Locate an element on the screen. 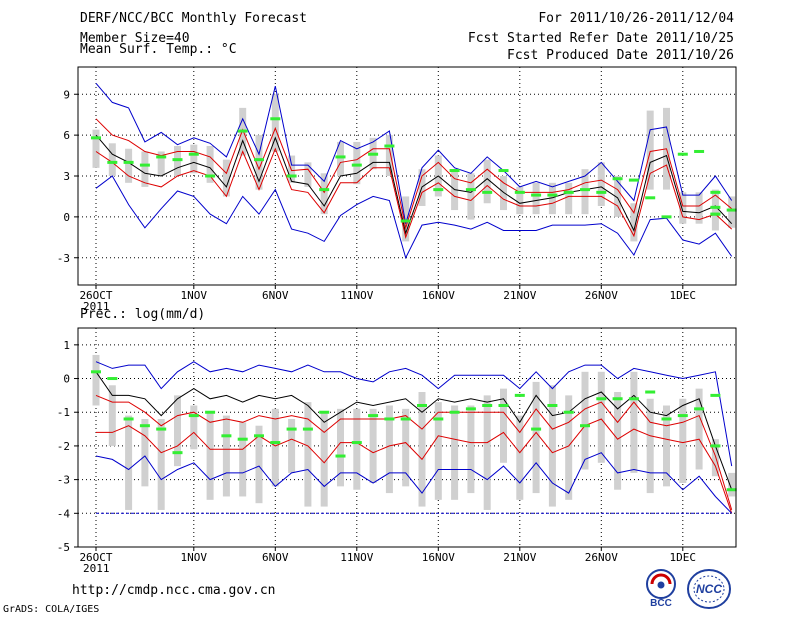 The image size is (800, 618). p1-xtick-label: 26NOV is located at coordinates (601, 295).